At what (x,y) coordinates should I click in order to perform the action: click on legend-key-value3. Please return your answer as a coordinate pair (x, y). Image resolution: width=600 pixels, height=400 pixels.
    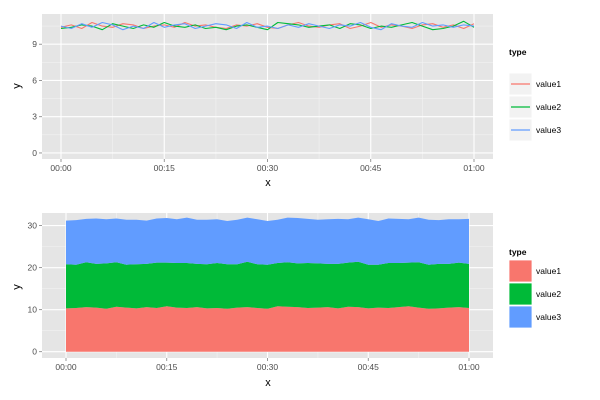
    Looking at the image, I should click on (520, 317).